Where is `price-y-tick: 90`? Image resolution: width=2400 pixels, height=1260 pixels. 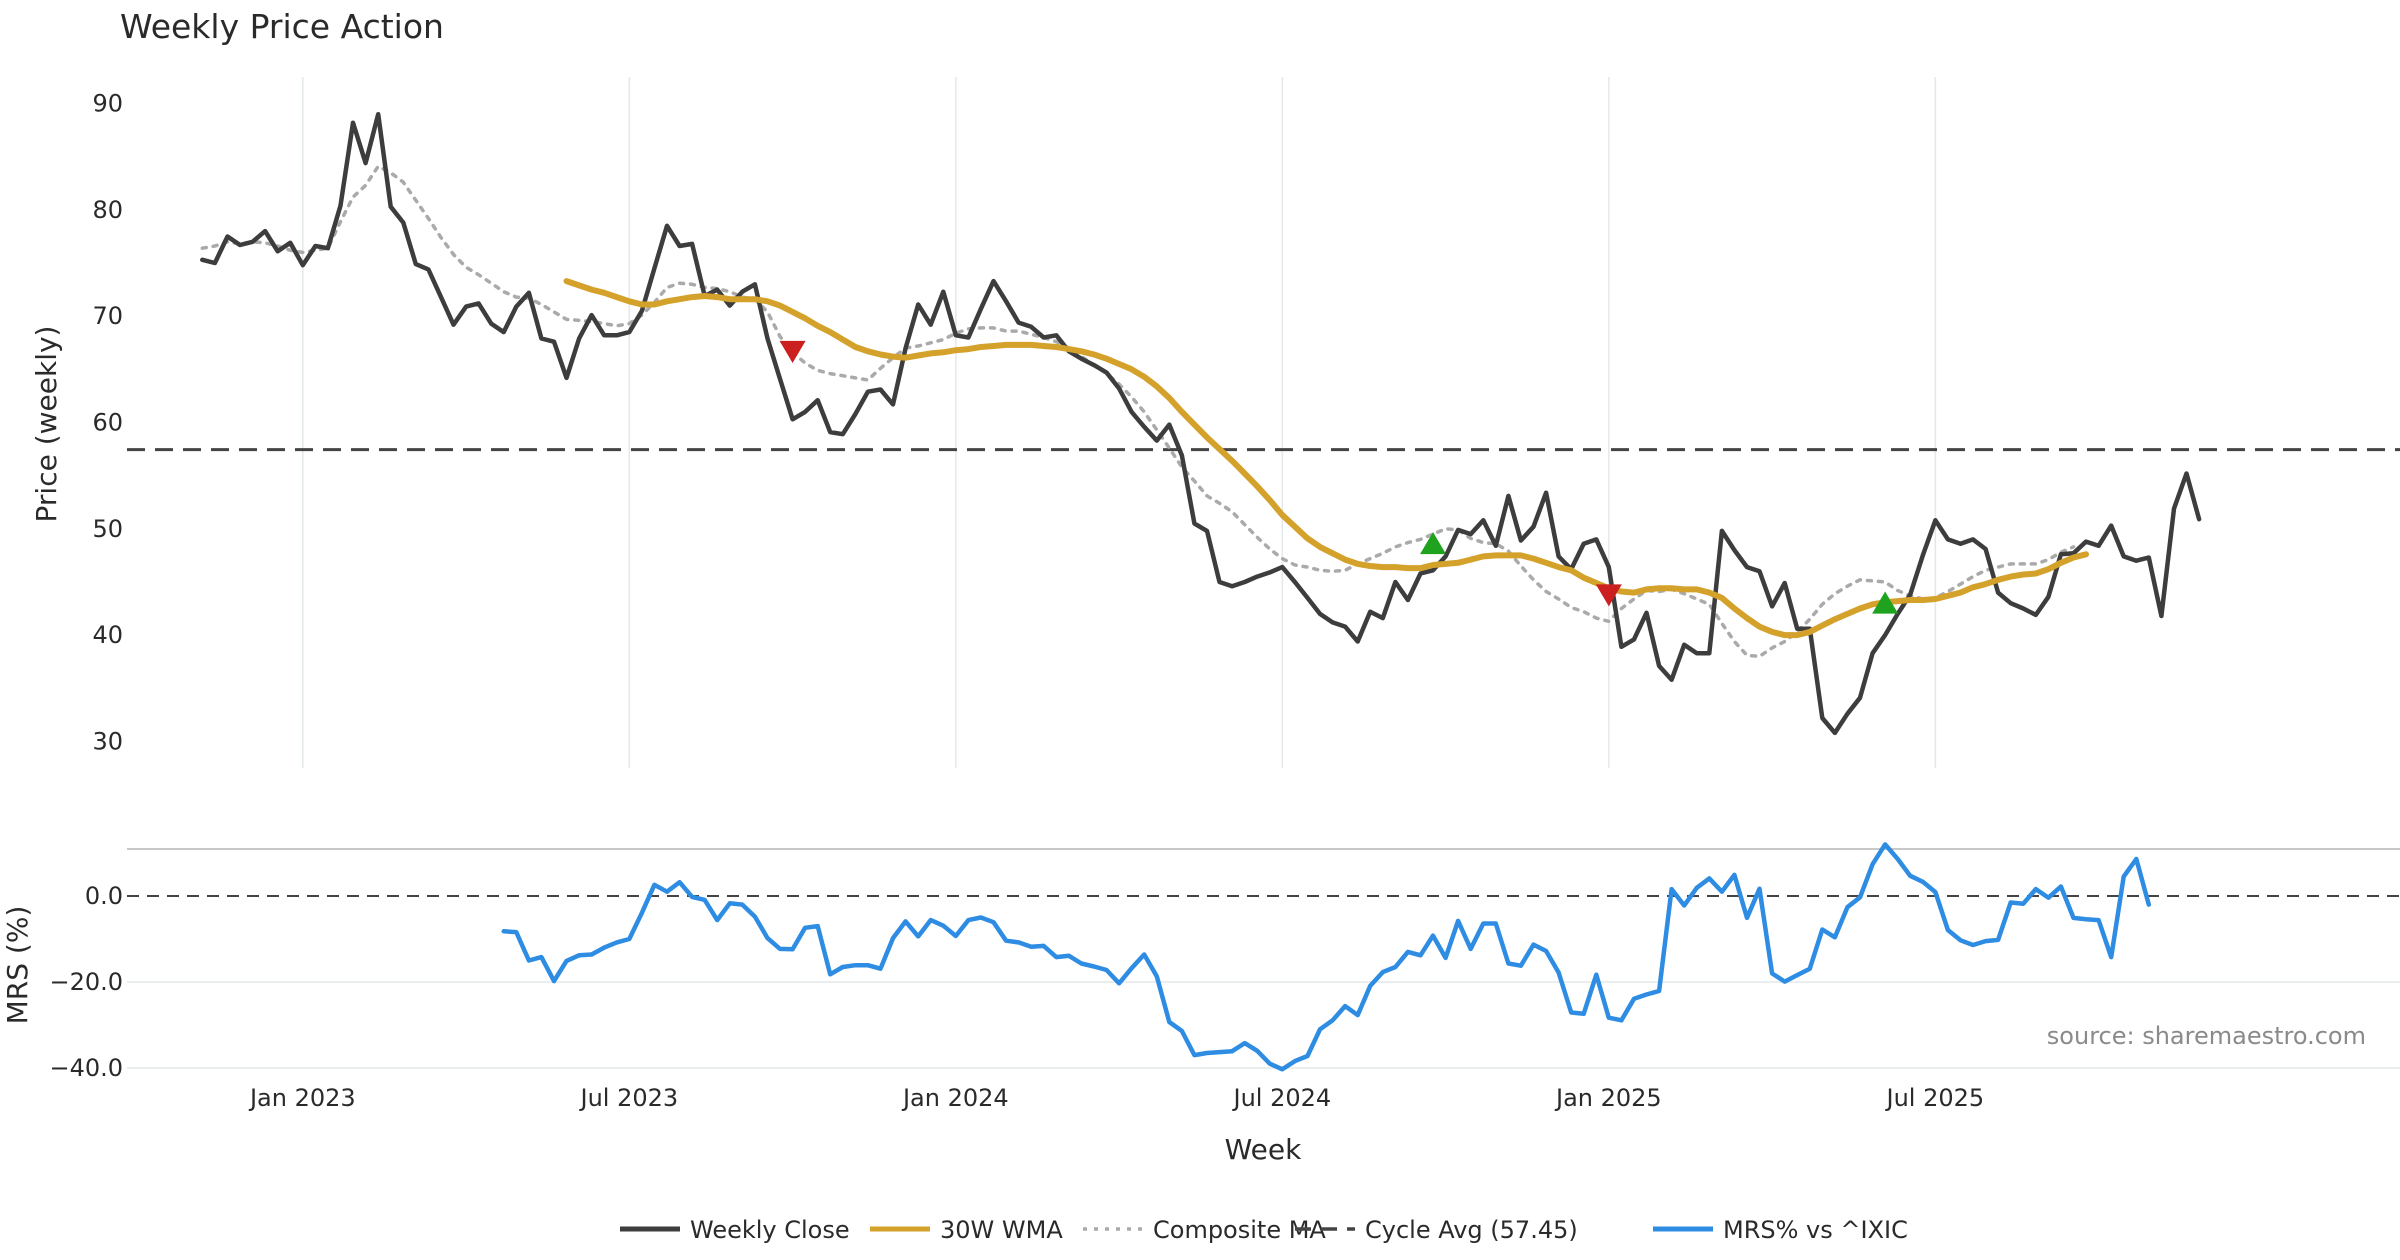
price-y-tick: 90 is located at coordinates (107, 104).